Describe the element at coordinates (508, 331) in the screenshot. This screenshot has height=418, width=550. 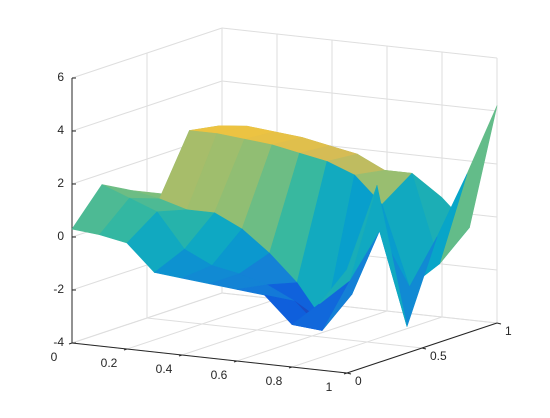
I see `y-tick-label: 1` at that location.